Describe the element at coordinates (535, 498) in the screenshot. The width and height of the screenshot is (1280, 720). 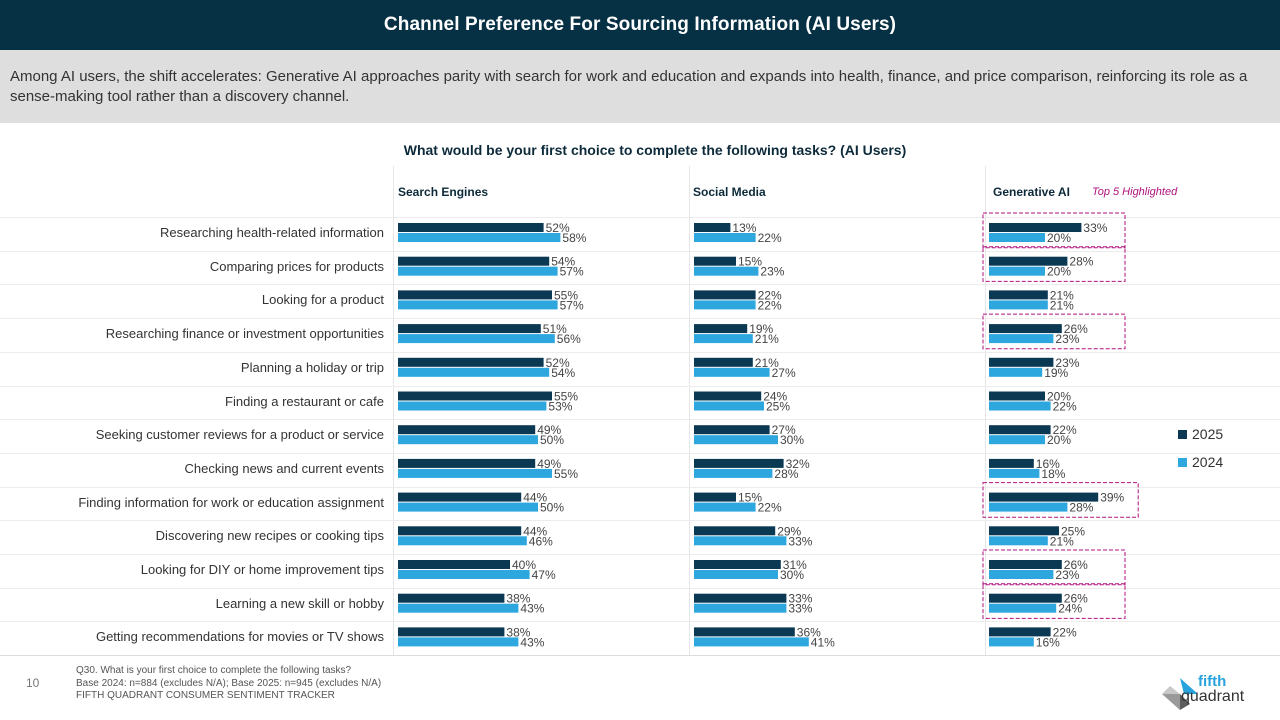
I see `data-label-2025: 44%` at that location.